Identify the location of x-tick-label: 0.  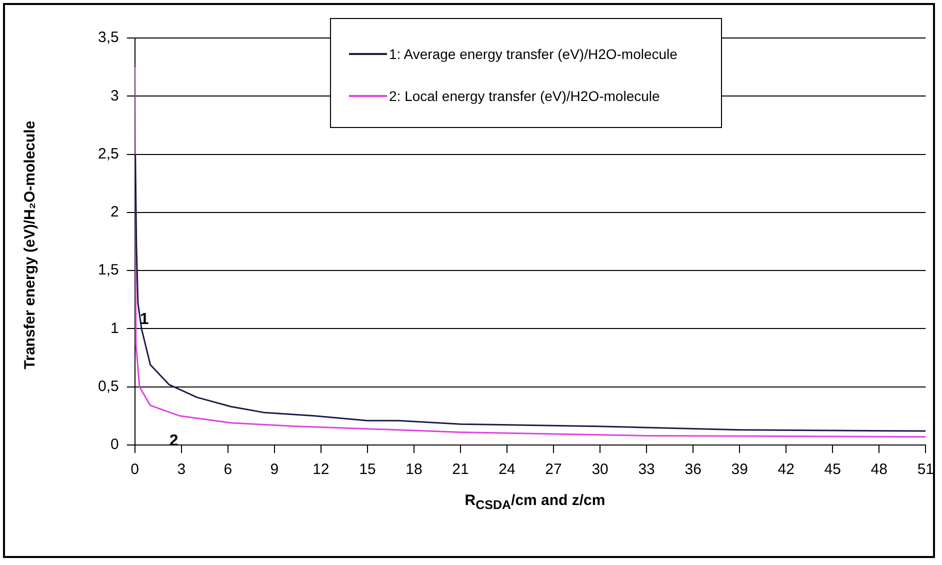
(135, 469).